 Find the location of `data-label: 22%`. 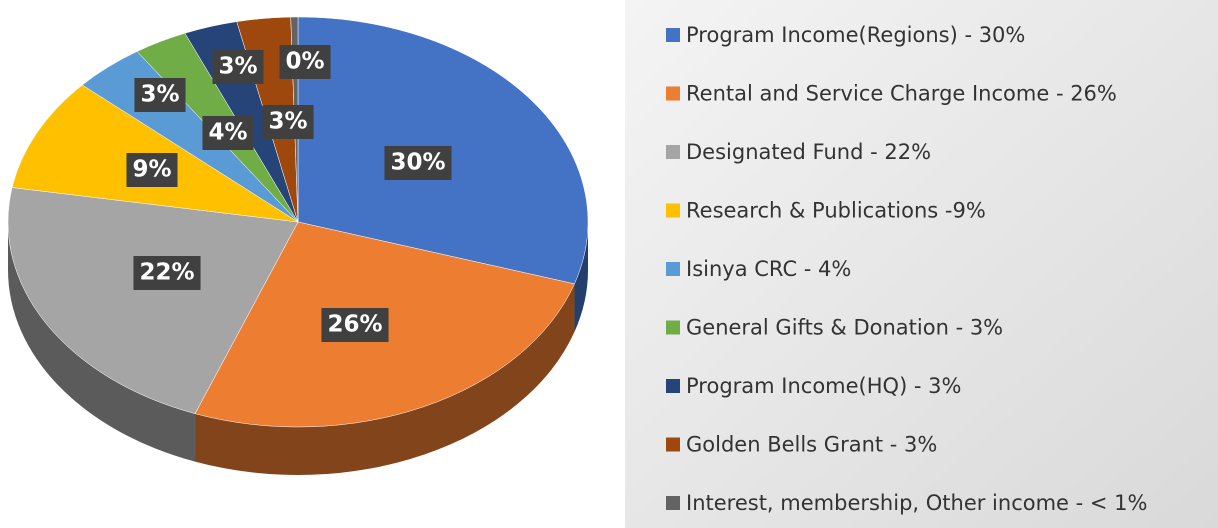

data-label: 22% is located at coordinates (166, 273).